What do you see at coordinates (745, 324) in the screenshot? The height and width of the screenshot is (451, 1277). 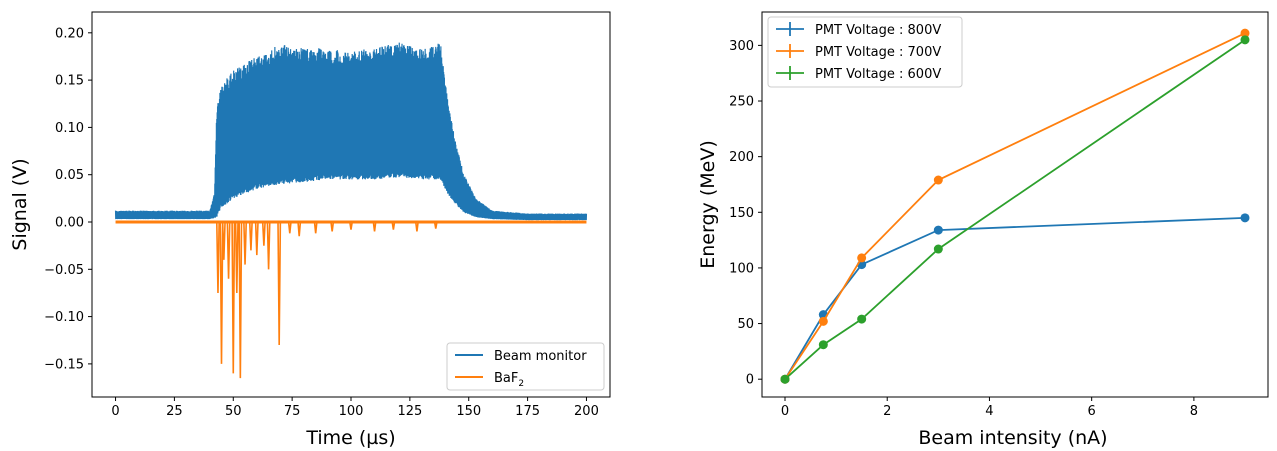 I see `energy-y-tick-label-1: 50` at bounding box center [745, 324].